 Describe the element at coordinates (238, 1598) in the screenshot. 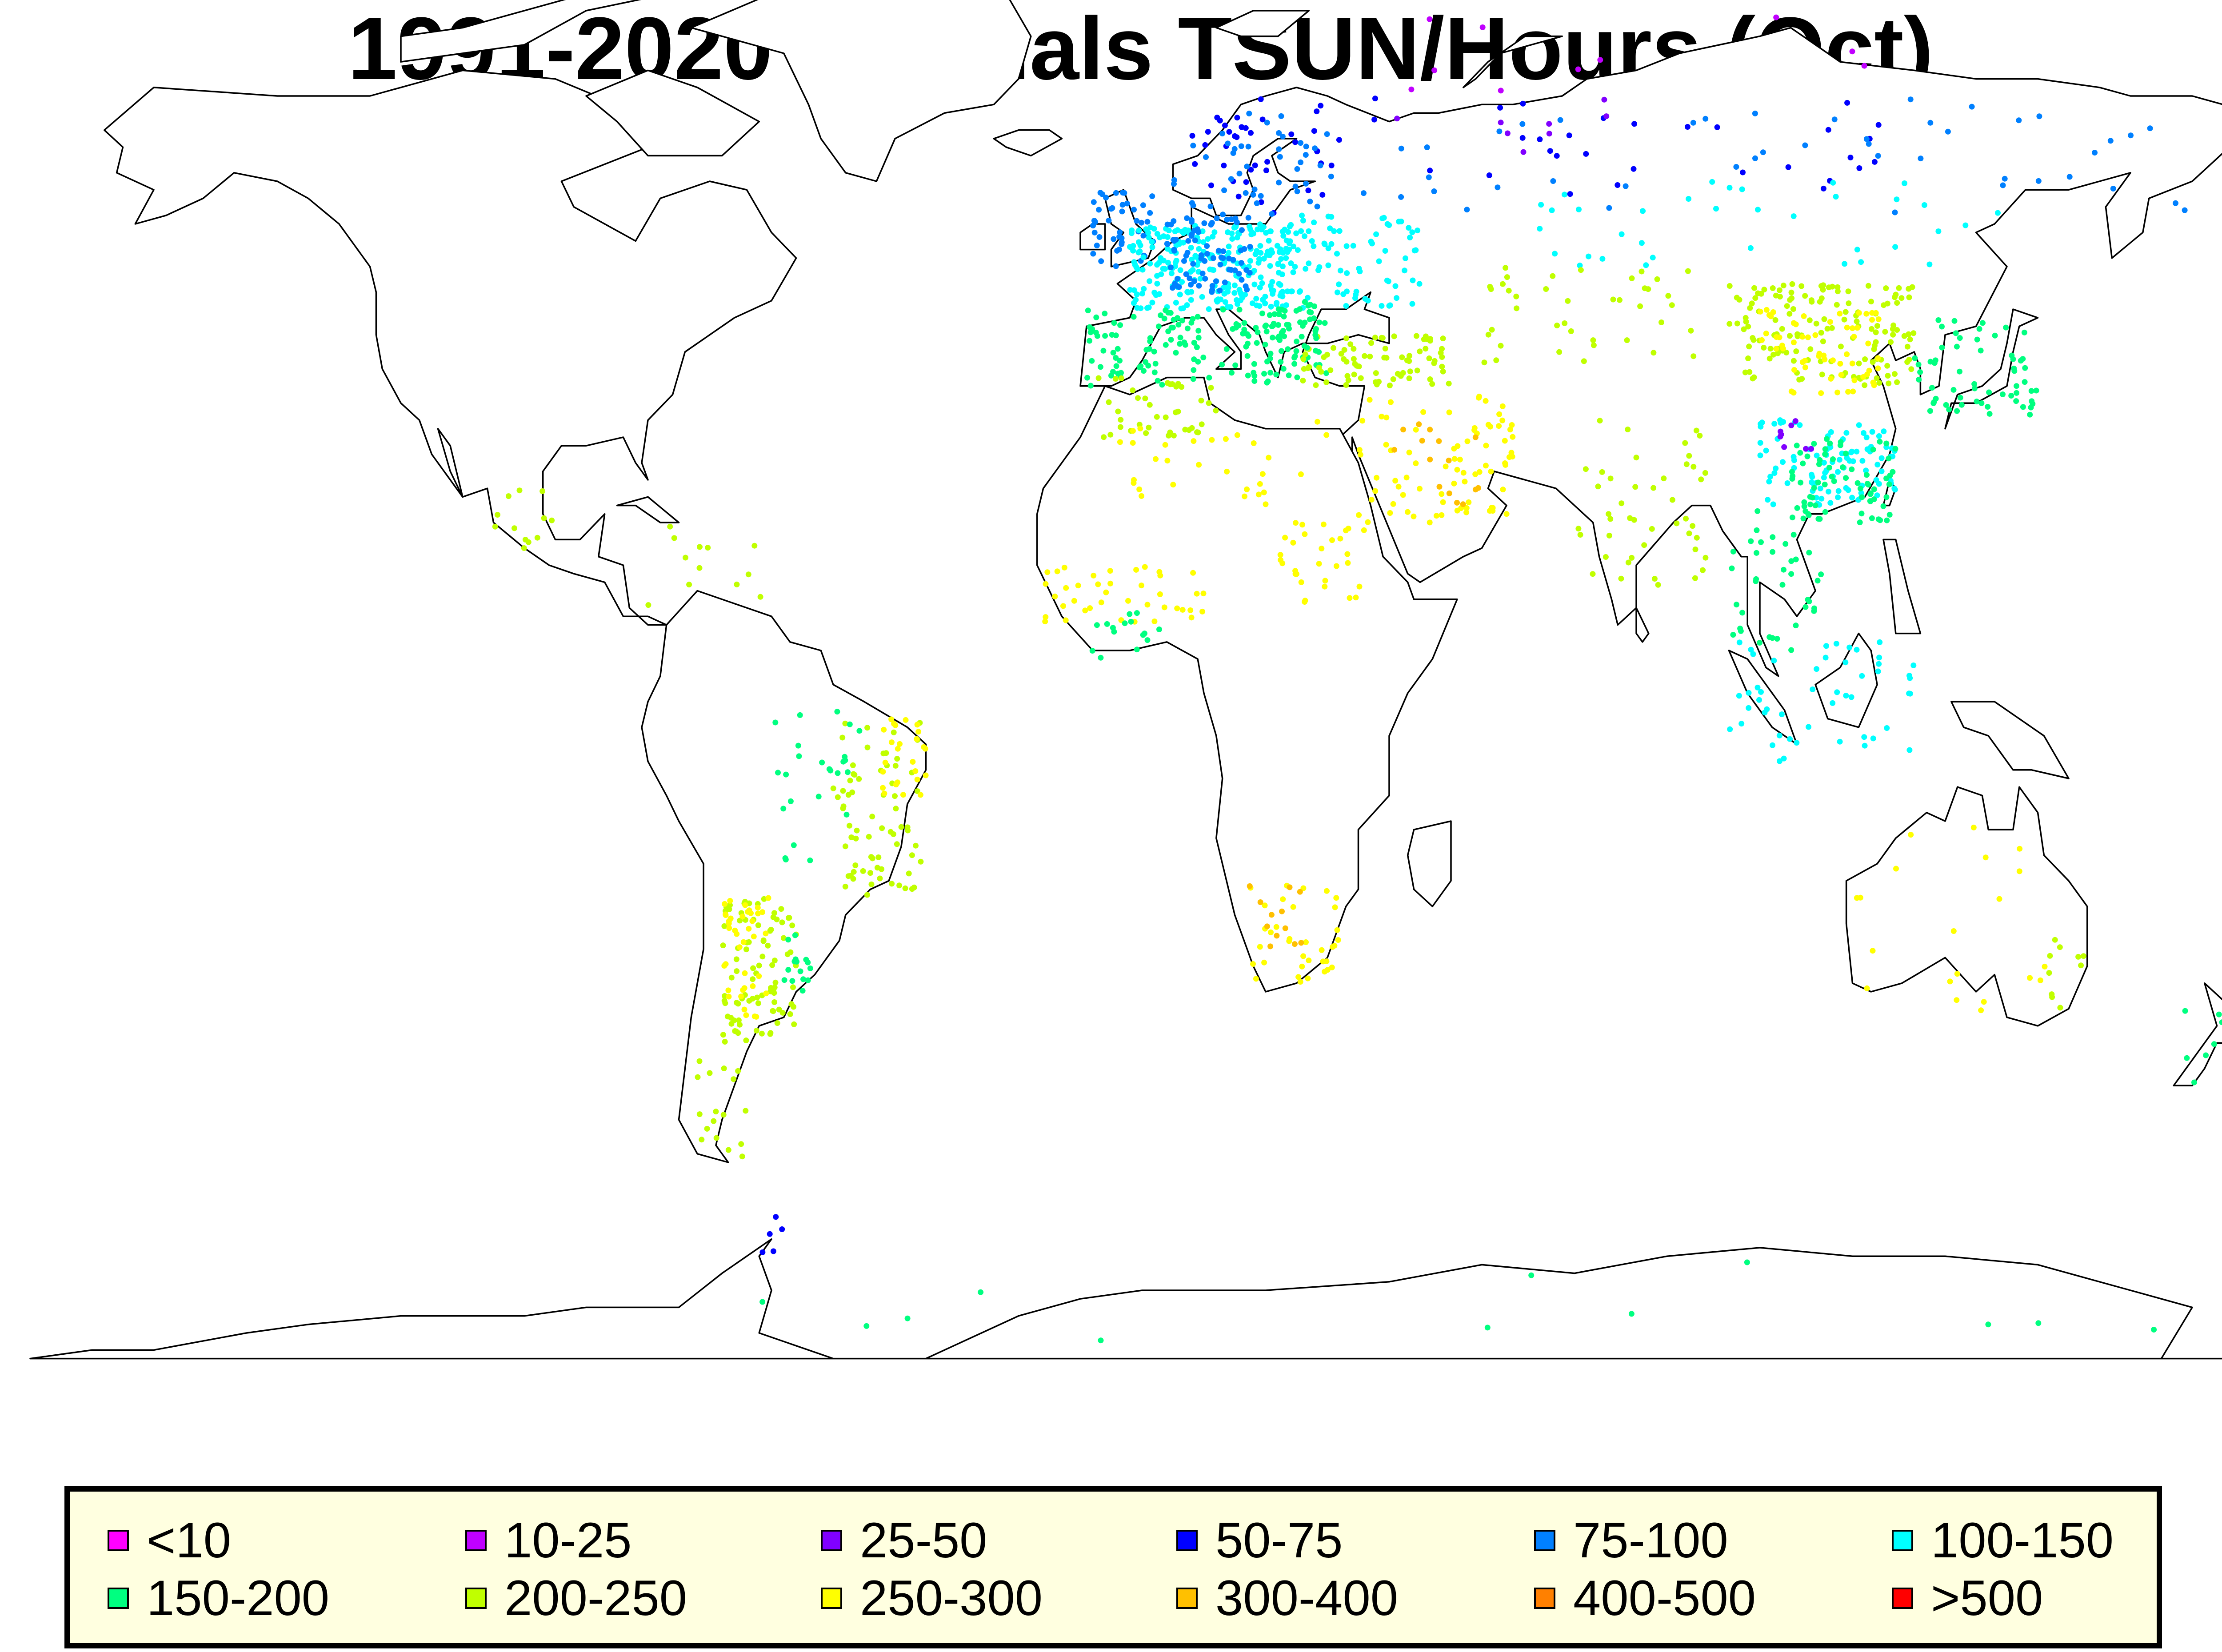

I see `legend-label: 150-200` at that location.